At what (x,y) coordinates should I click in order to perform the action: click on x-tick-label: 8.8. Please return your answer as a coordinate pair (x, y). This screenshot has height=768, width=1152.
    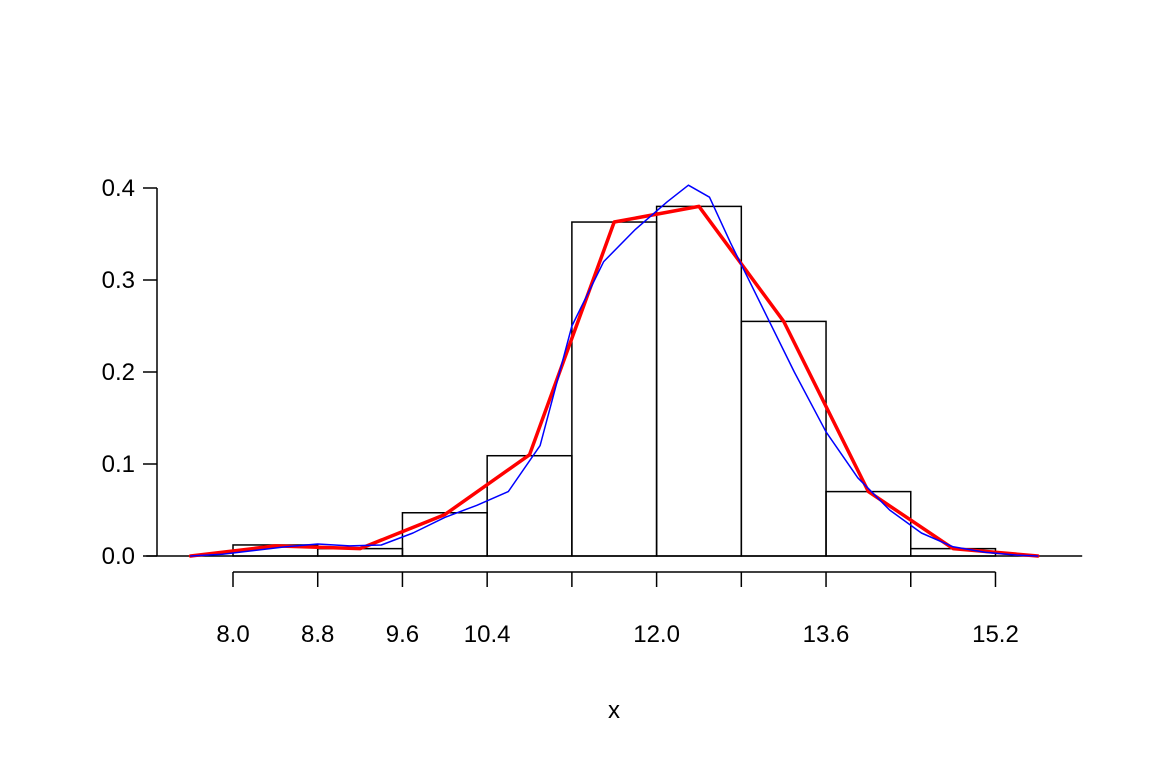
    Looking at the image, I should click on (317, 634).